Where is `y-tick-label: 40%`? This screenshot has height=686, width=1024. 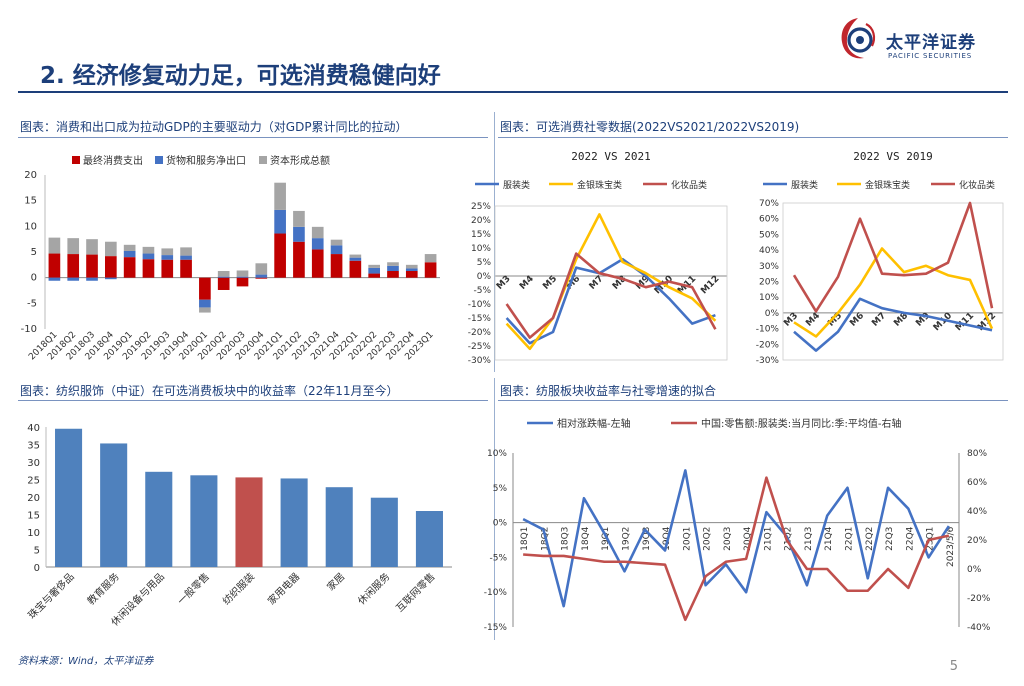 y-tick-label: 40% is located at coordinates (769, 251).